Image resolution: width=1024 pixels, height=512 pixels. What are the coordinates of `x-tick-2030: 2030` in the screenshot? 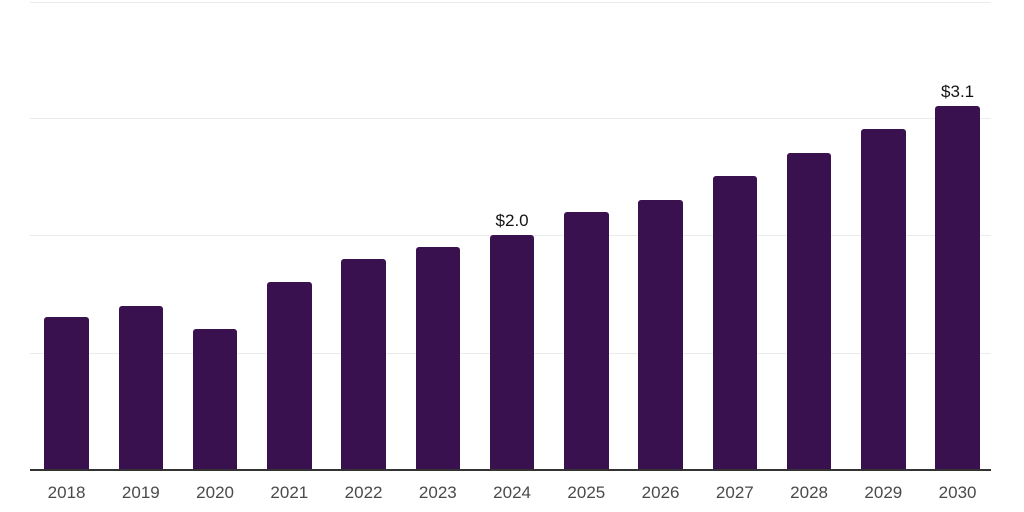 It's located at (957, 492).